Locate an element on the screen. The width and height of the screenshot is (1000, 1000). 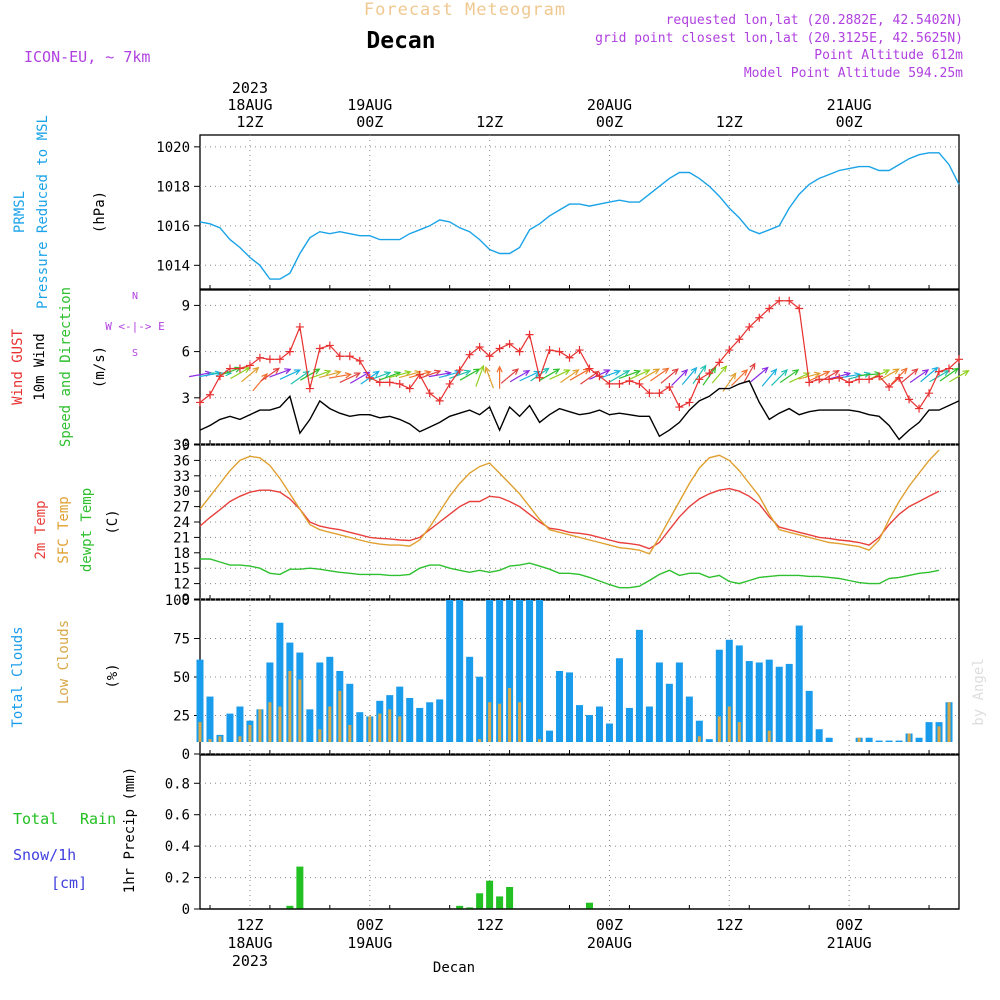
info-altitude: Point Altitude 612m is located at coordinates (888, 55).